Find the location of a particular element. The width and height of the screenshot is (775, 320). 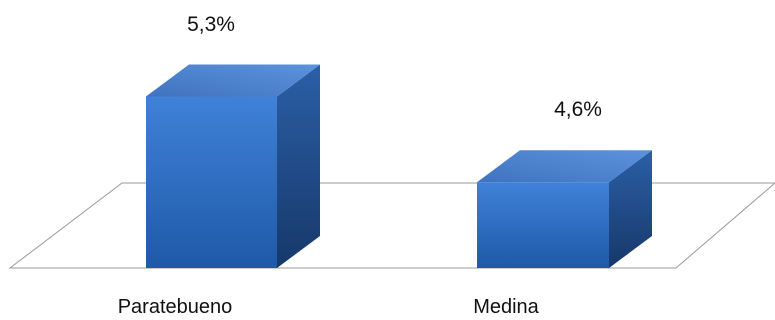

data-label-medina: 4,6% is located at coordinates (578, 109).